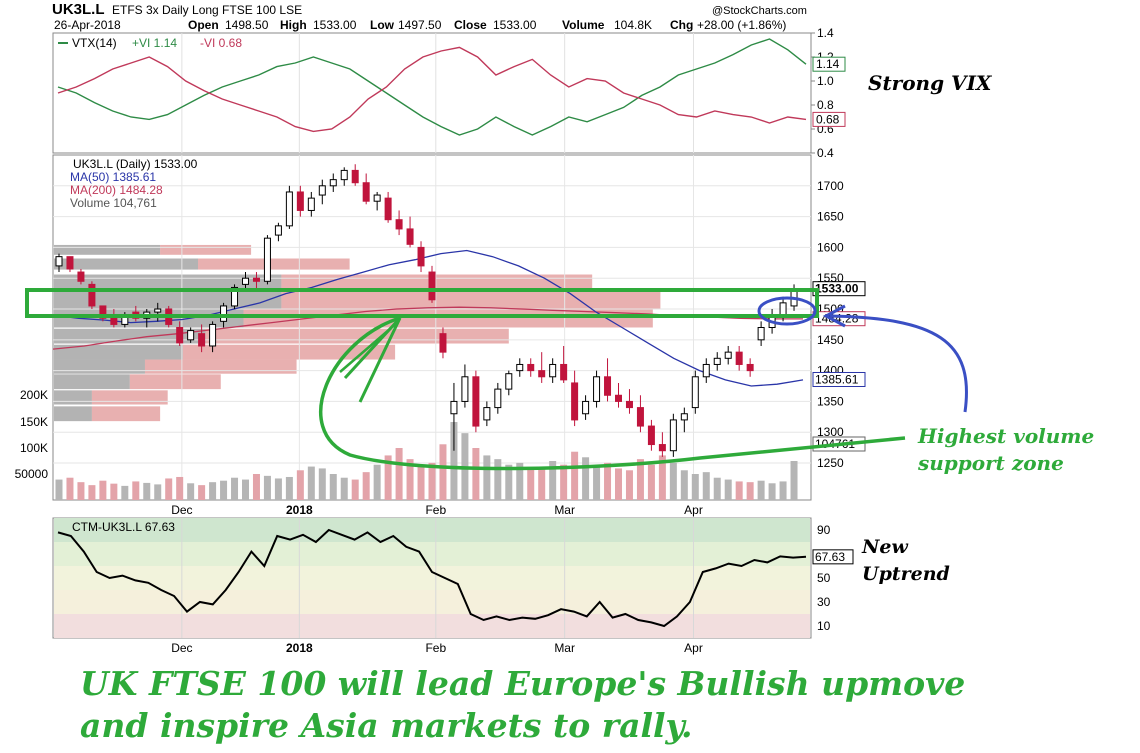 The image size is (1140, 753). What do you see at coordinates (420, 25) in the screenshot?
I see `low-value: 1497.50` at bounding box center [420, 25].